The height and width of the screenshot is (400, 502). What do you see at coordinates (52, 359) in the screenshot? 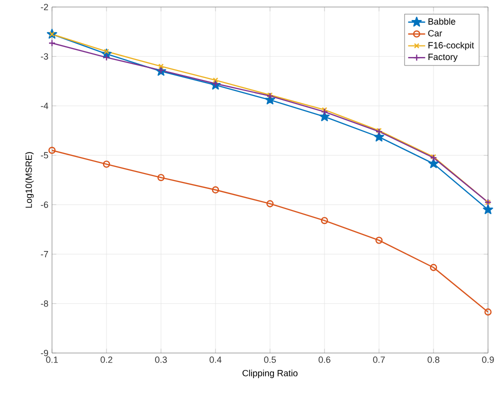
I see `x-tick-label: 0.1` at bounding box center [52, 359].